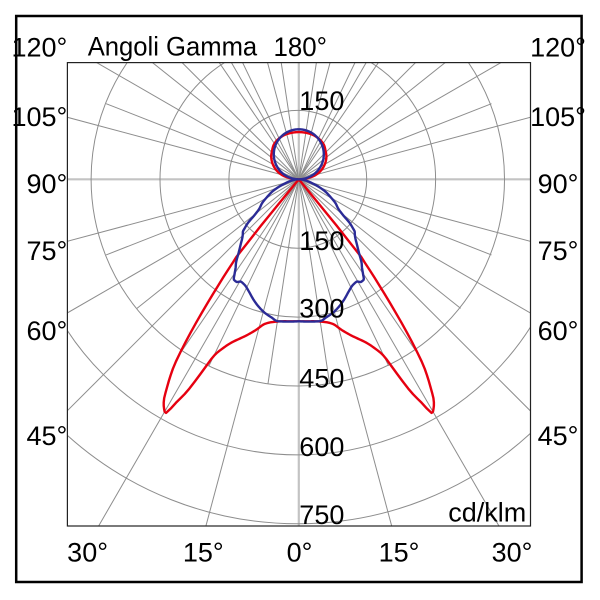  What do you see at coordinates (173, 46) in the screenshot?
I see `svg-text: Angoli Gamma` at bounding box center [173, 46].